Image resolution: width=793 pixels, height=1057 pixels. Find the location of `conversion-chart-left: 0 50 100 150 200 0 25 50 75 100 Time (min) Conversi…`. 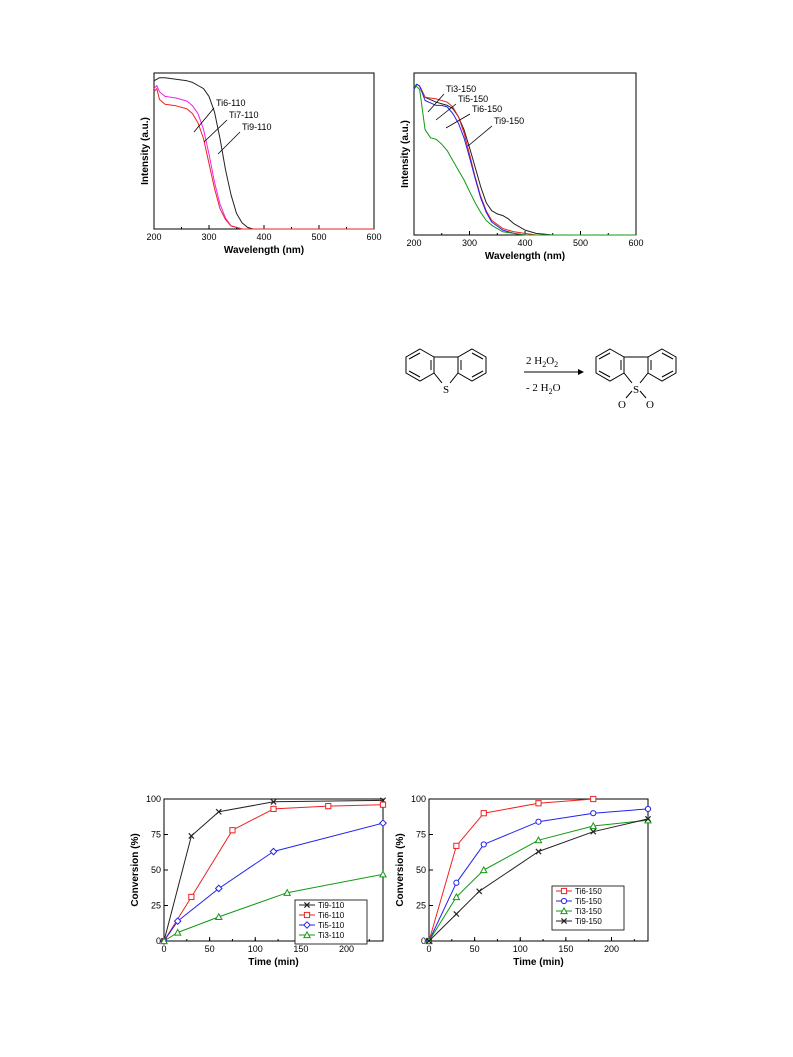

conversion-chart-left: 0 50 100 150 200 0 25 50 75 100 Time (min) Conversi… is located at coordinates (258, 881).